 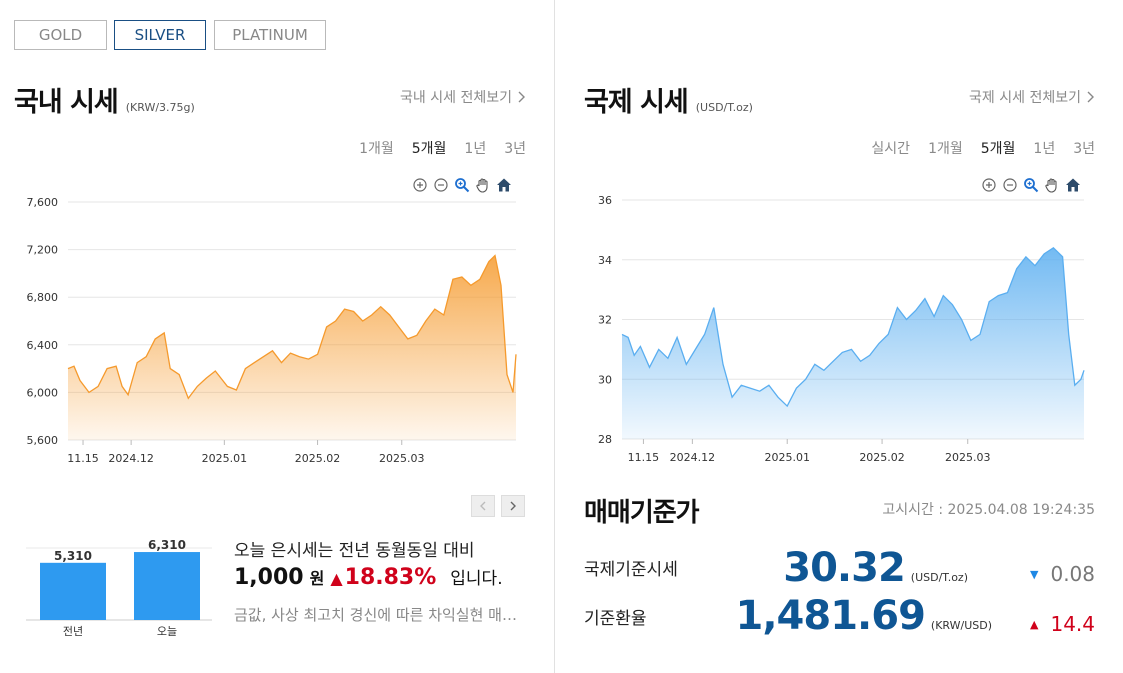 What do you see at coordinates (317, 578) in the screenshot?
I see `comparison-amount-unit: 원` at bounding box center [317, 578].